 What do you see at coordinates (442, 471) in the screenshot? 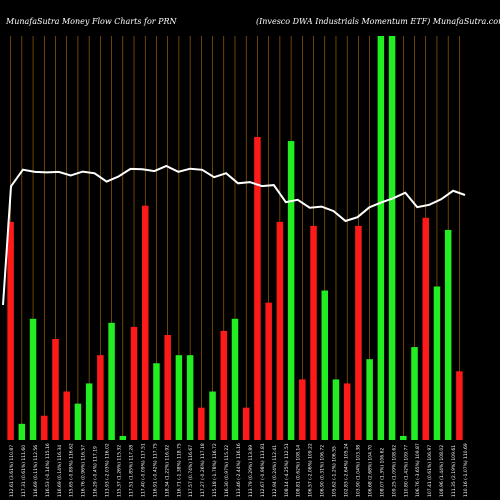
I see `x-axis-label: 108.96 (1.44%) 108.02` at bounding box center [442, 471].